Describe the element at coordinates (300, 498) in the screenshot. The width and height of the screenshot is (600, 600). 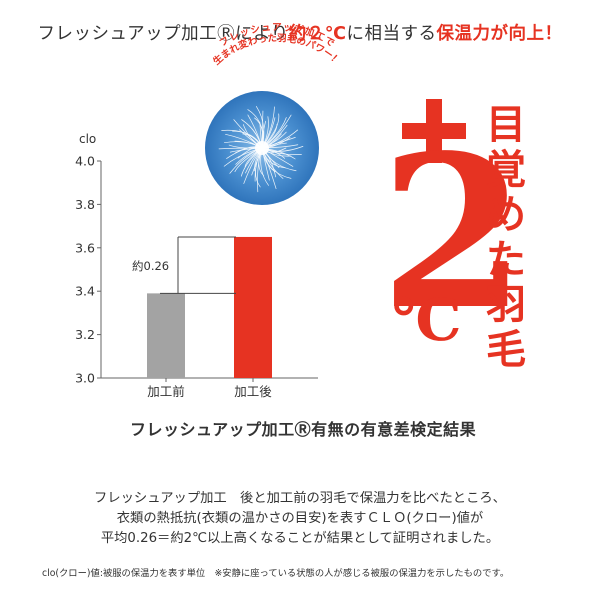
I see `description-line: フレッシュアップ加工 後と加工前の羽毛で保温力を比べたところ、` at that location.